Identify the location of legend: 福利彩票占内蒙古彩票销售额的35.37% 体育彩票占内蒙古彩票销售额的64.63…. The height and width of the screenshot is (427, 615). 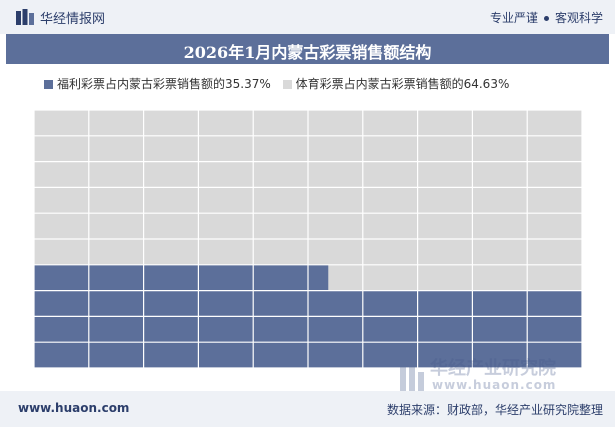
(280, 83).